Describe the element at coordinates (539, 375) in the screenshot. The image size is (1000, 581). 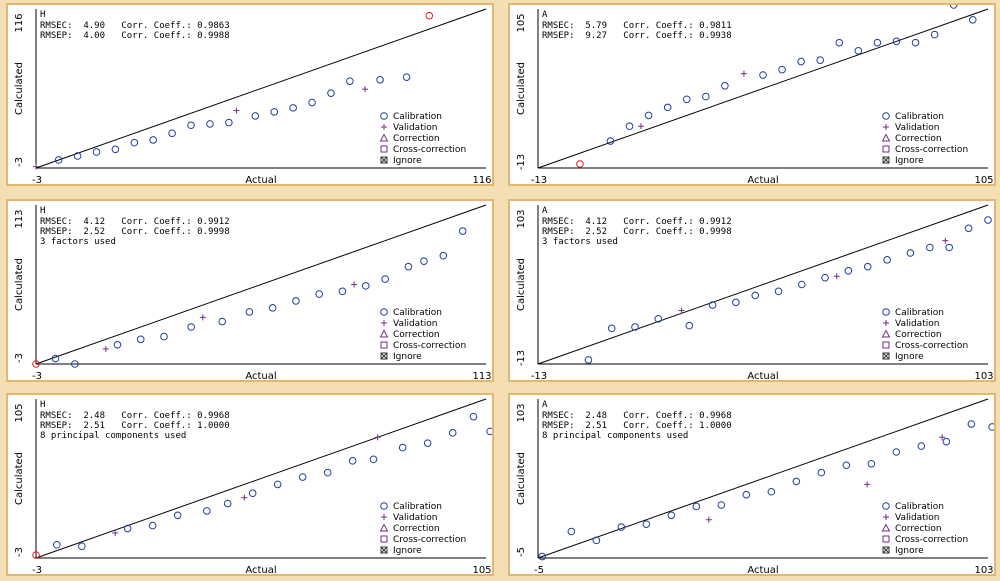
I see `x-tick-label-min: -13` at that location.